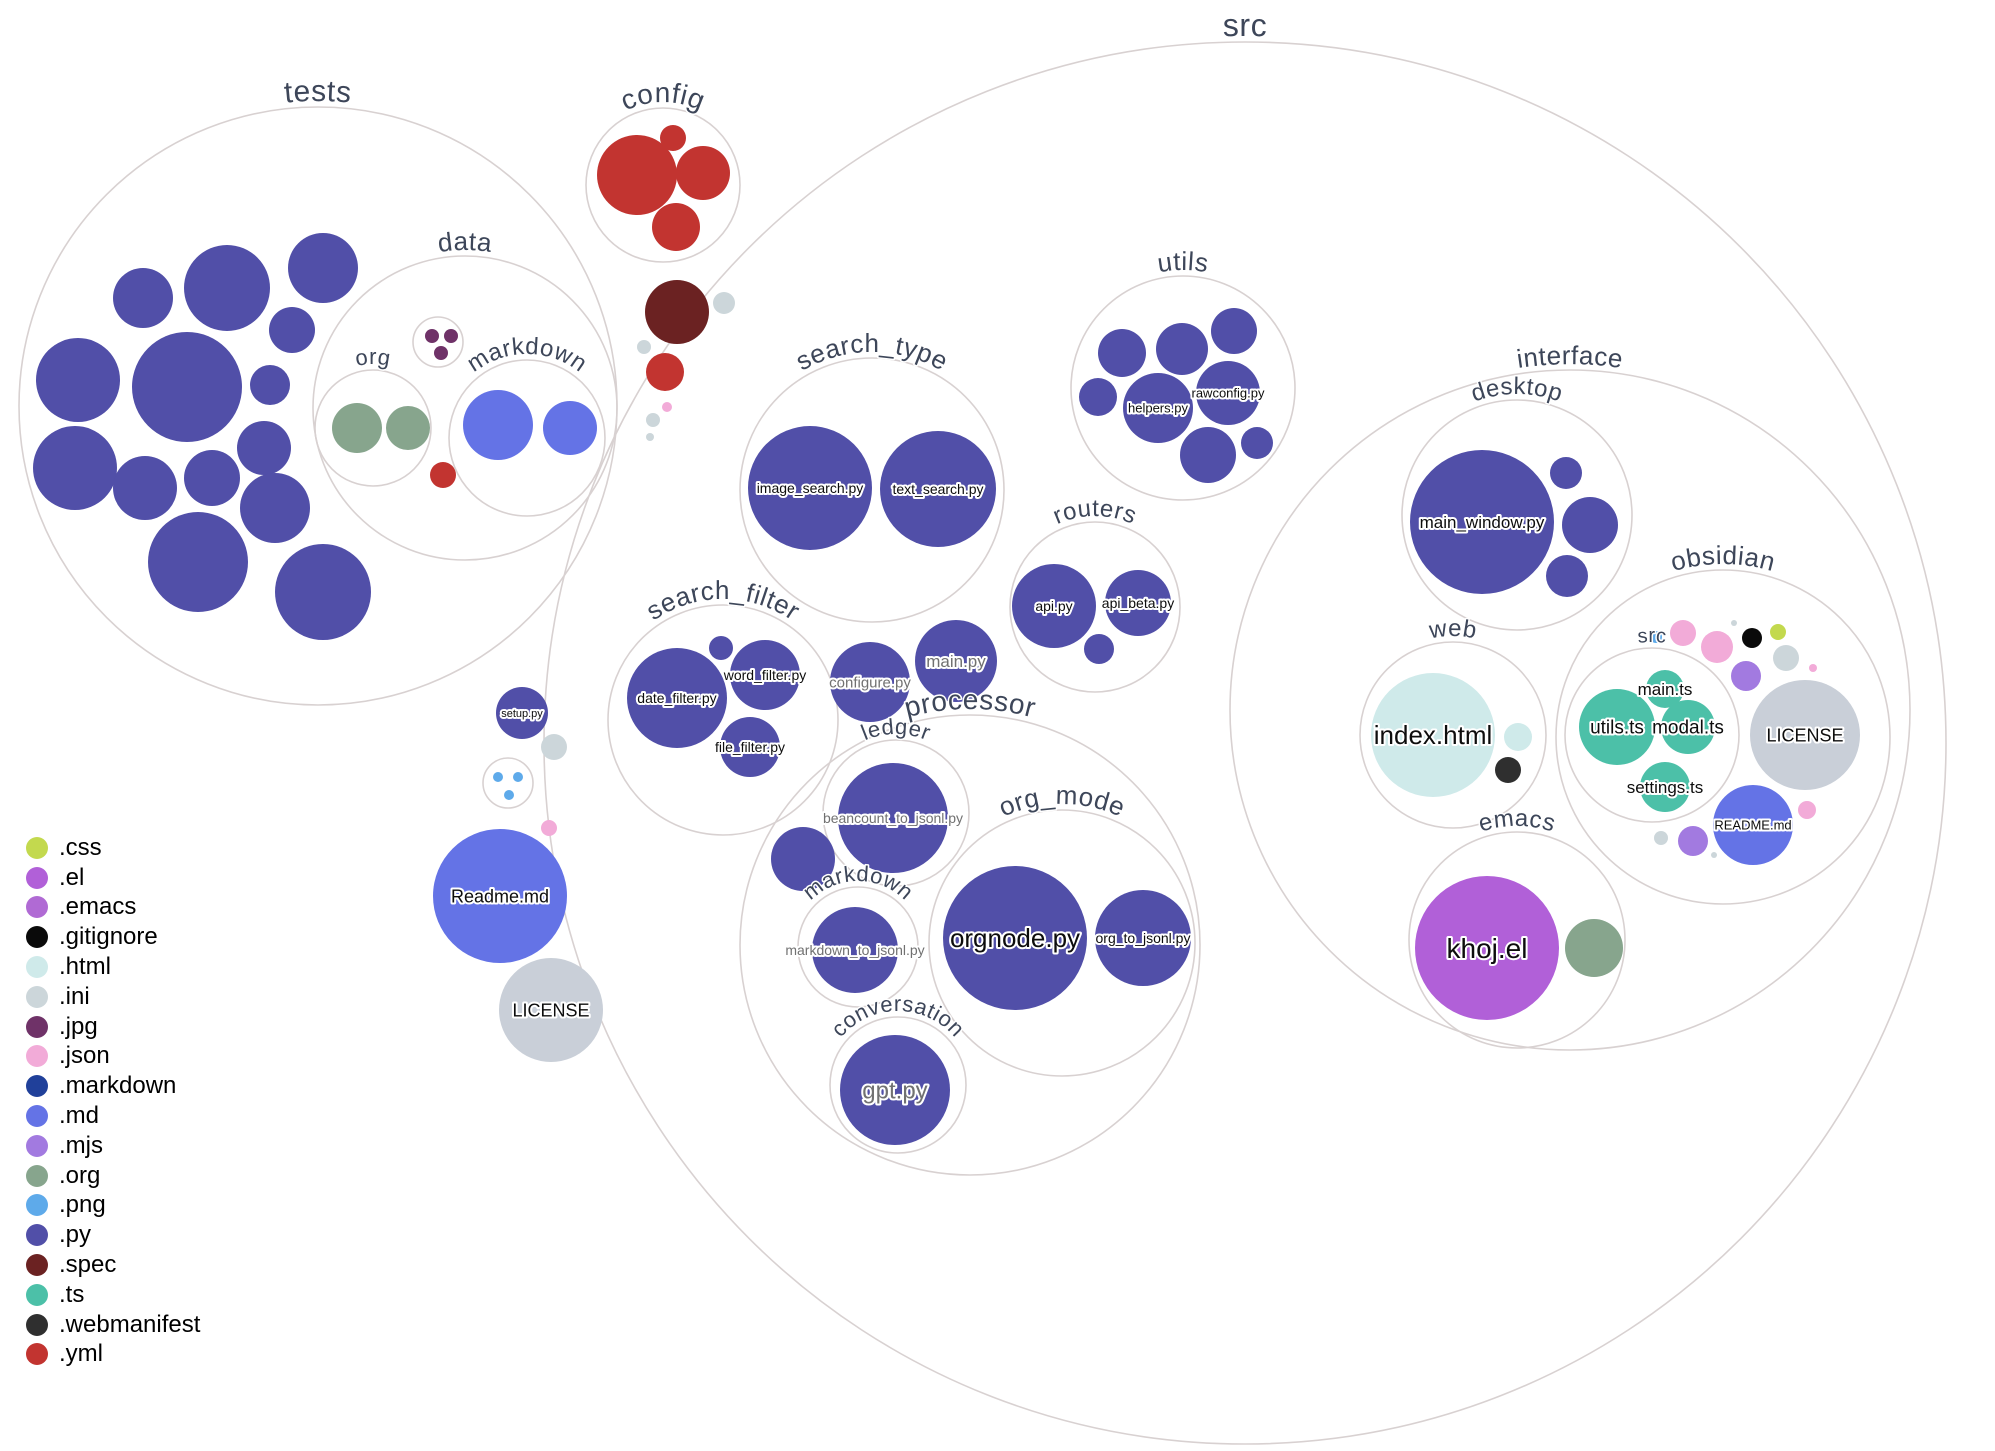 Image resolution: width=1995 pixels, height=1451 pixels. I want to click on dir-data-circle, so click(465, 408).